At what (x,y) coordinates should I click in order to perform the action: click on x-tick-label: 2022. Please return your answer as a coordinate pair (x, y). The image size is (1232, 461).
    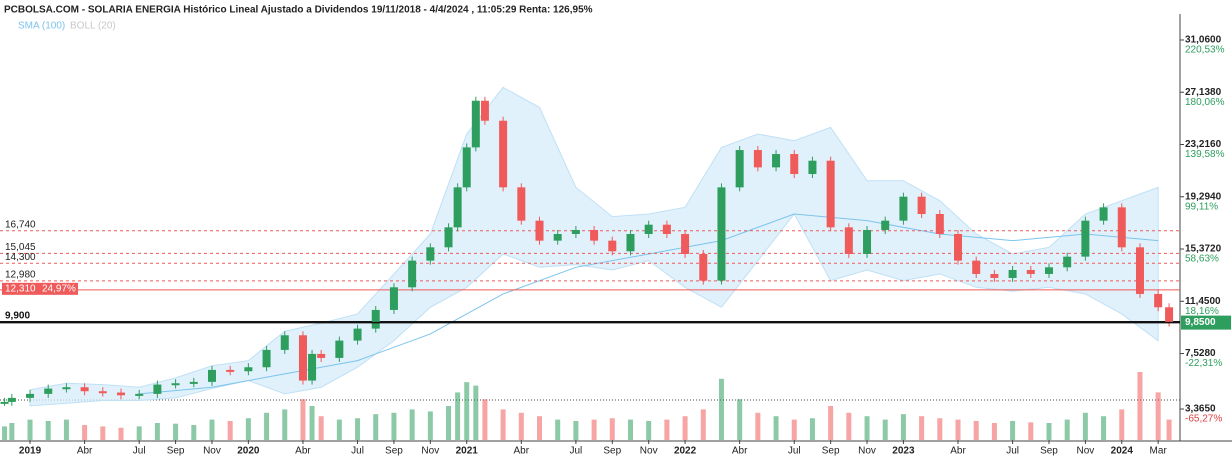
    Looking at the image, I should click on (685, 451).